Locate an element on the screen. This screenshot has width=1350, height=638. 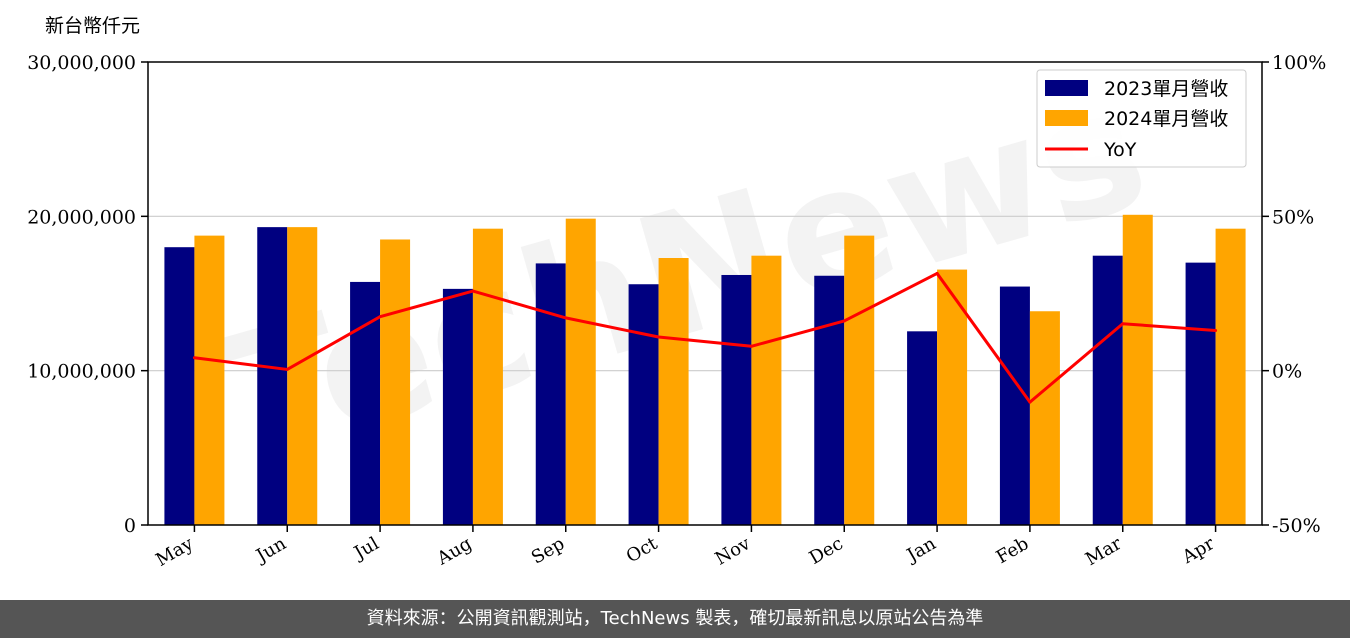
y2-tick-label: 50% is located at coordinates (1293, 217).